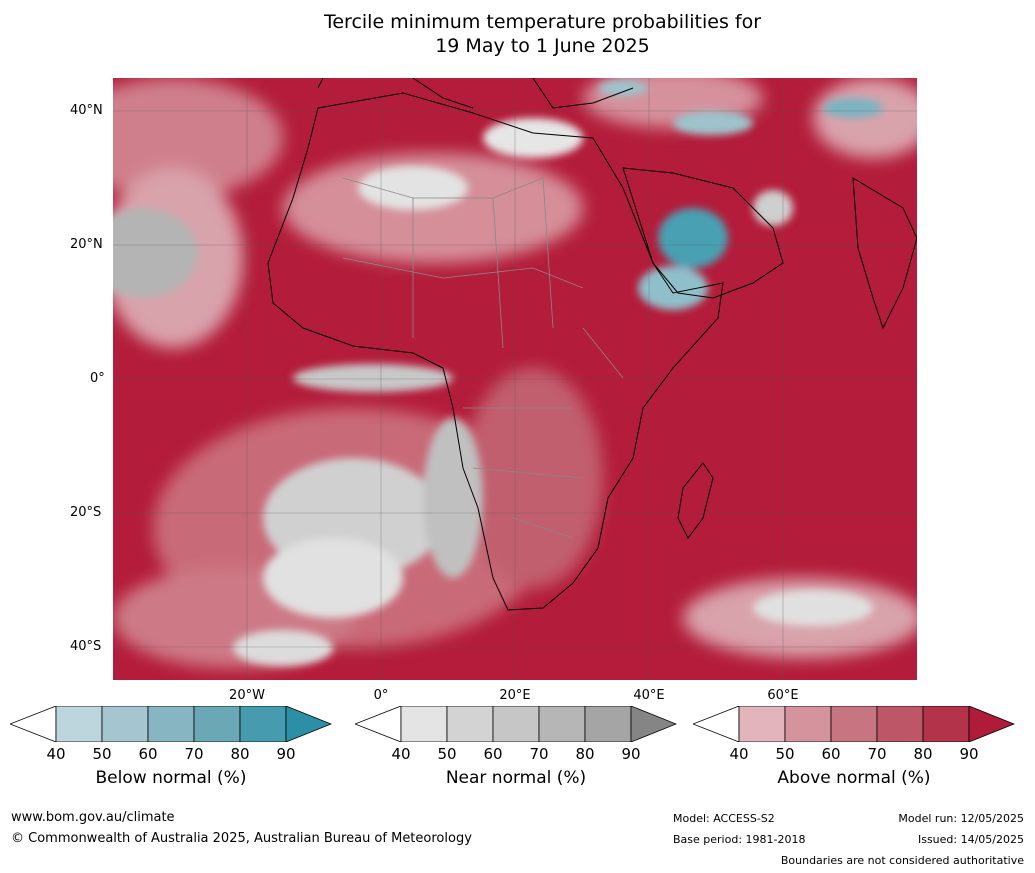 Image resolution: width=1035 pixels, height=873 pixels. Describe the element at coordinates (884, 253) in the screenshot. I see `india-coastline` at that location.